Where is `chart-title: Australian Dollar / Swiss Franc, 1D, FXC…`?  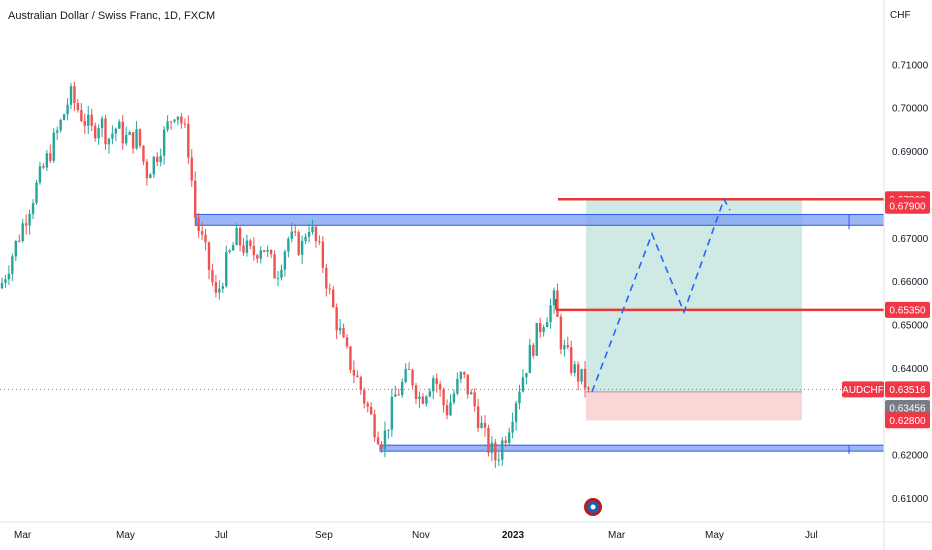
chart-title: Australian Dollar / Swiss Franc, 1D, FXC… is located at coordinates (112, 16).